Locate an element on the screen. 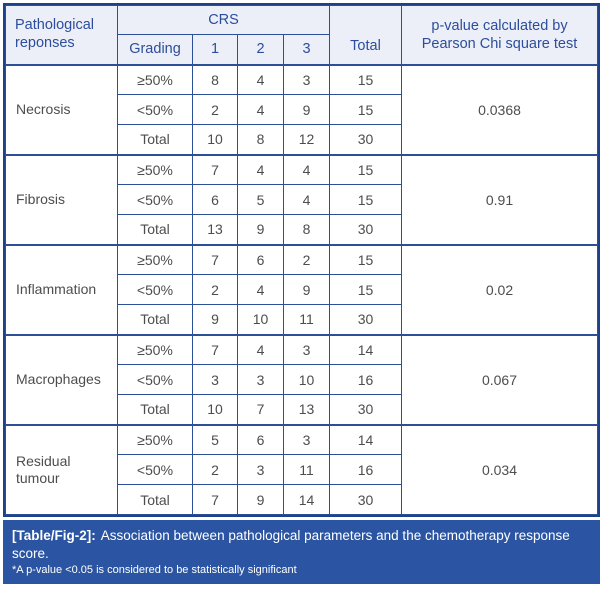 Image resolution: width=603 pixels, height=601 pixels. section-name: Necrosis is located at coordinates (61, 109).